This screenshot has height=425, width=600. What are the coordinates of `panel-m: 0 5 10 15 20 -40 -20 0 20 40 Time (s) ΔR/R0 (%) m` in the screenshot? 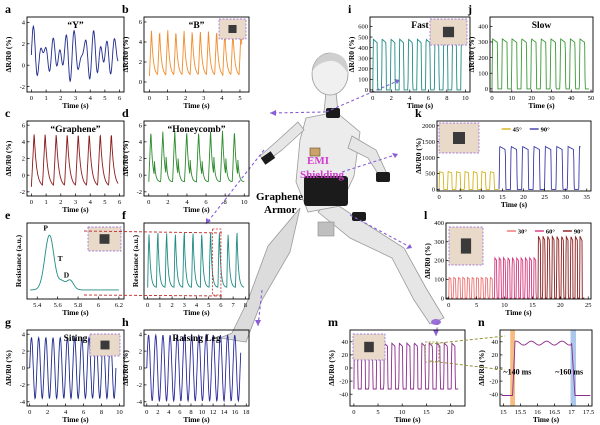 It's located at (396, 369).